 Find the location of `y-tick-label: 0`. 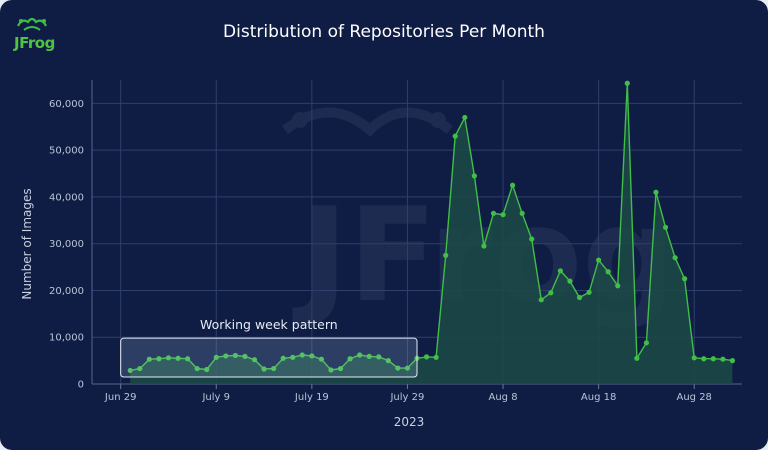

y-tick-label: 0 is located at coordinates (81, 385).